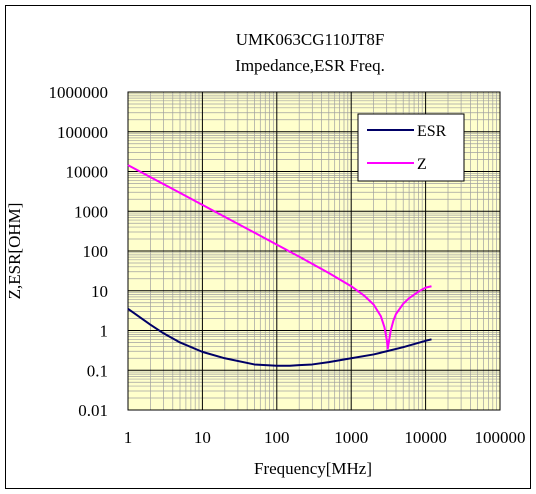 This screenshot has height=494, width=536. What do you see at coordinates (128, 437) in the screenshot?
I see `x-tick-label: 1` at bounding box center [128, 437].